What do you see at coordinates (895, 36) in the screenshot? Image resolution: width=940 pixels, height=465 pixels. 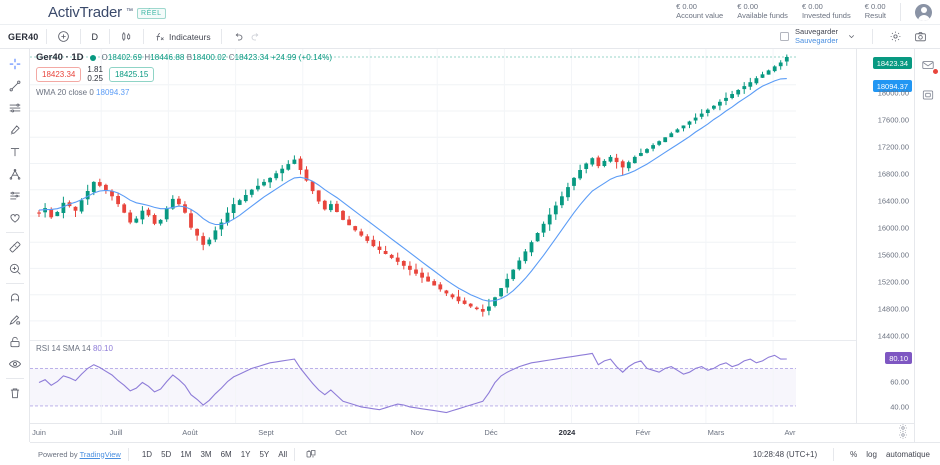 I see `settings-gear-icon` at bounding box center [895, 36].